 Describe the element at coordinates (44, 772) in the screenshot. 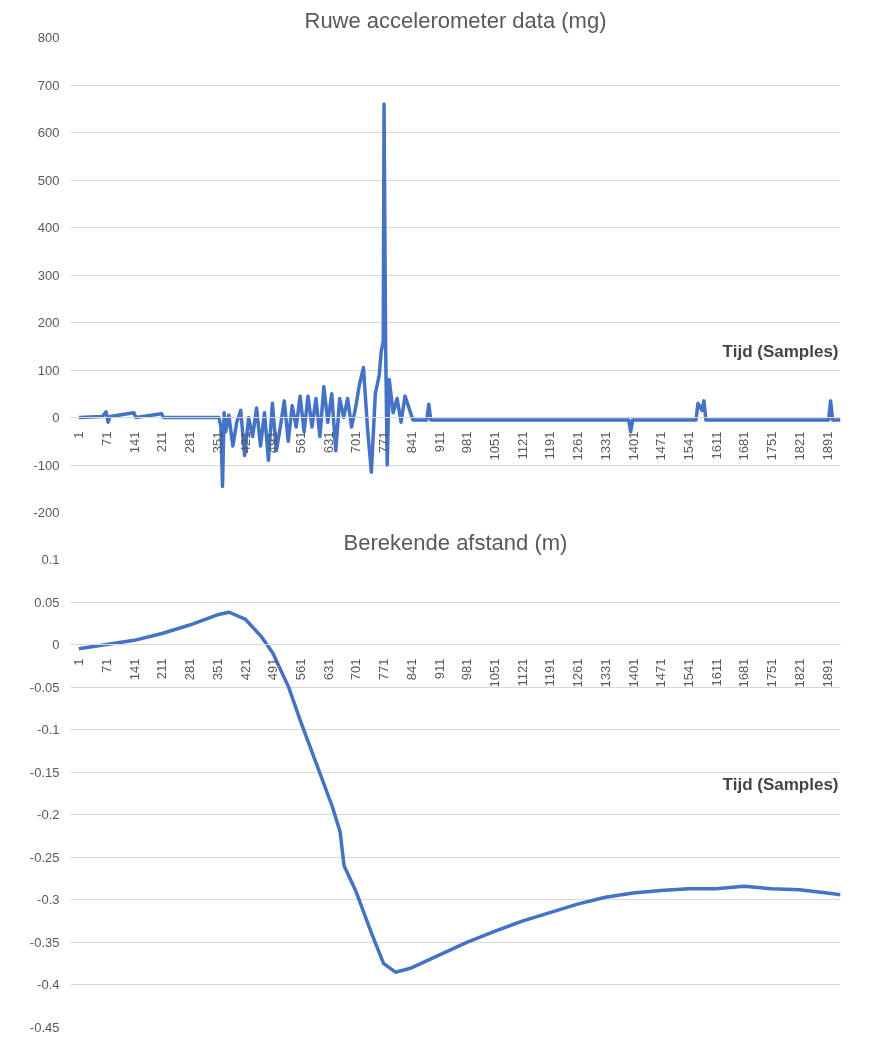

I see `y-tick-label: -0.15` at that location.